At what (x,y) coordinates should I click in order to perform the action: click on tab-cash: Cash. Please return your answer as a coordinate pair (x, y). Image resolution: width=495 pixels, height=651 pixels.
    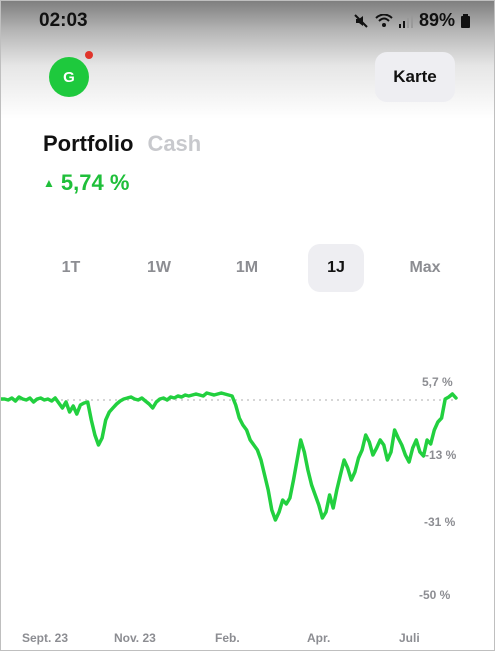
    Looking at the image, I should click on (174, 143).